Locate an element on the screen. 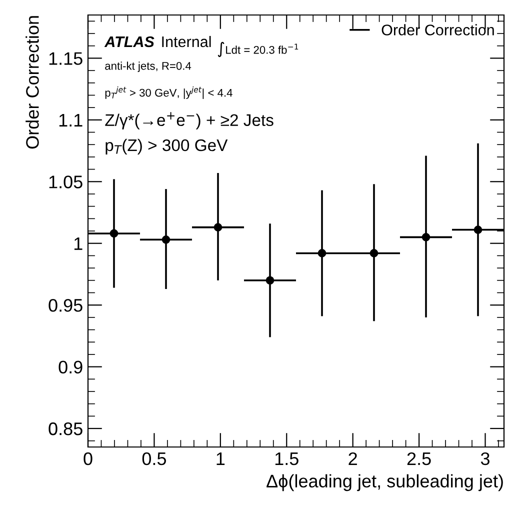 The height and width of the screenshot is (508, 512). y-tick-label: 1 is located at coordinates (78, 243).